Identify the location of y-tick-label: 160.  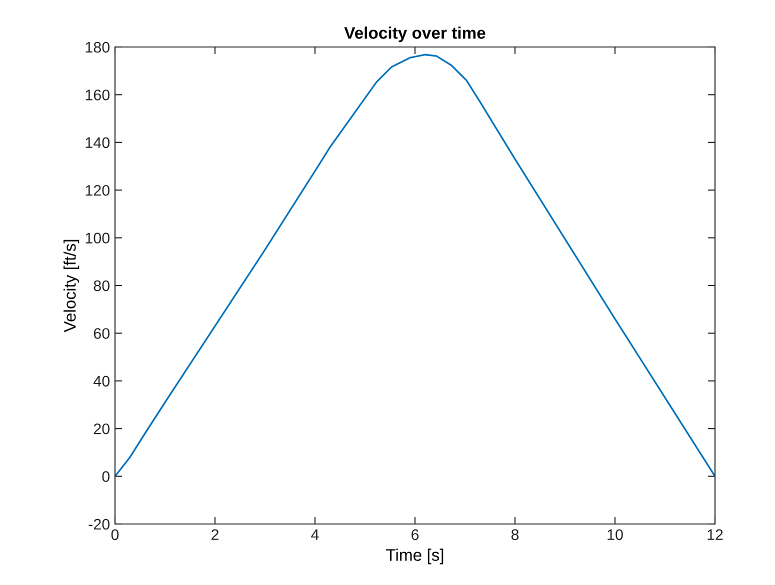
(98, 95).